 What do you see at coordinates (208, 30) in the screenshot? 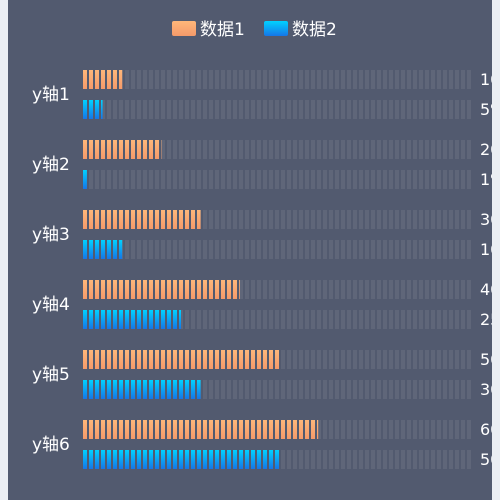
I see `legend-item-series1: 数据1` at bounding box center [208, 30].